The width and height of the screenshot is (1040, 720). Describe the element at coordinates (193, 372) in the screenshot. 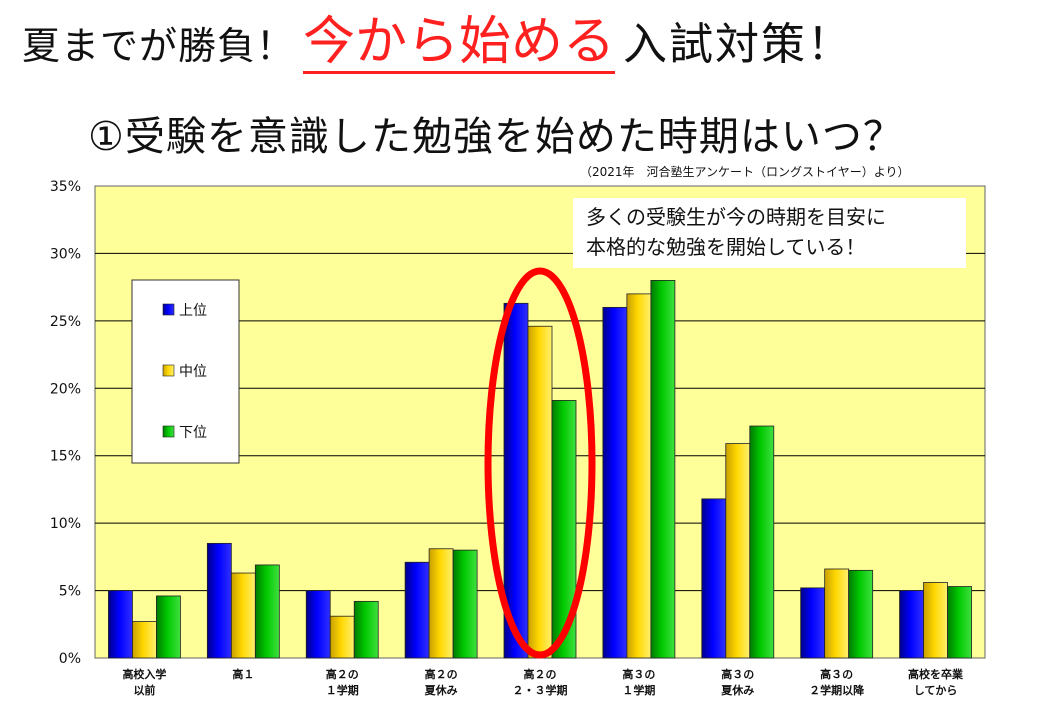

I see `legend-label: 中位` at that location.